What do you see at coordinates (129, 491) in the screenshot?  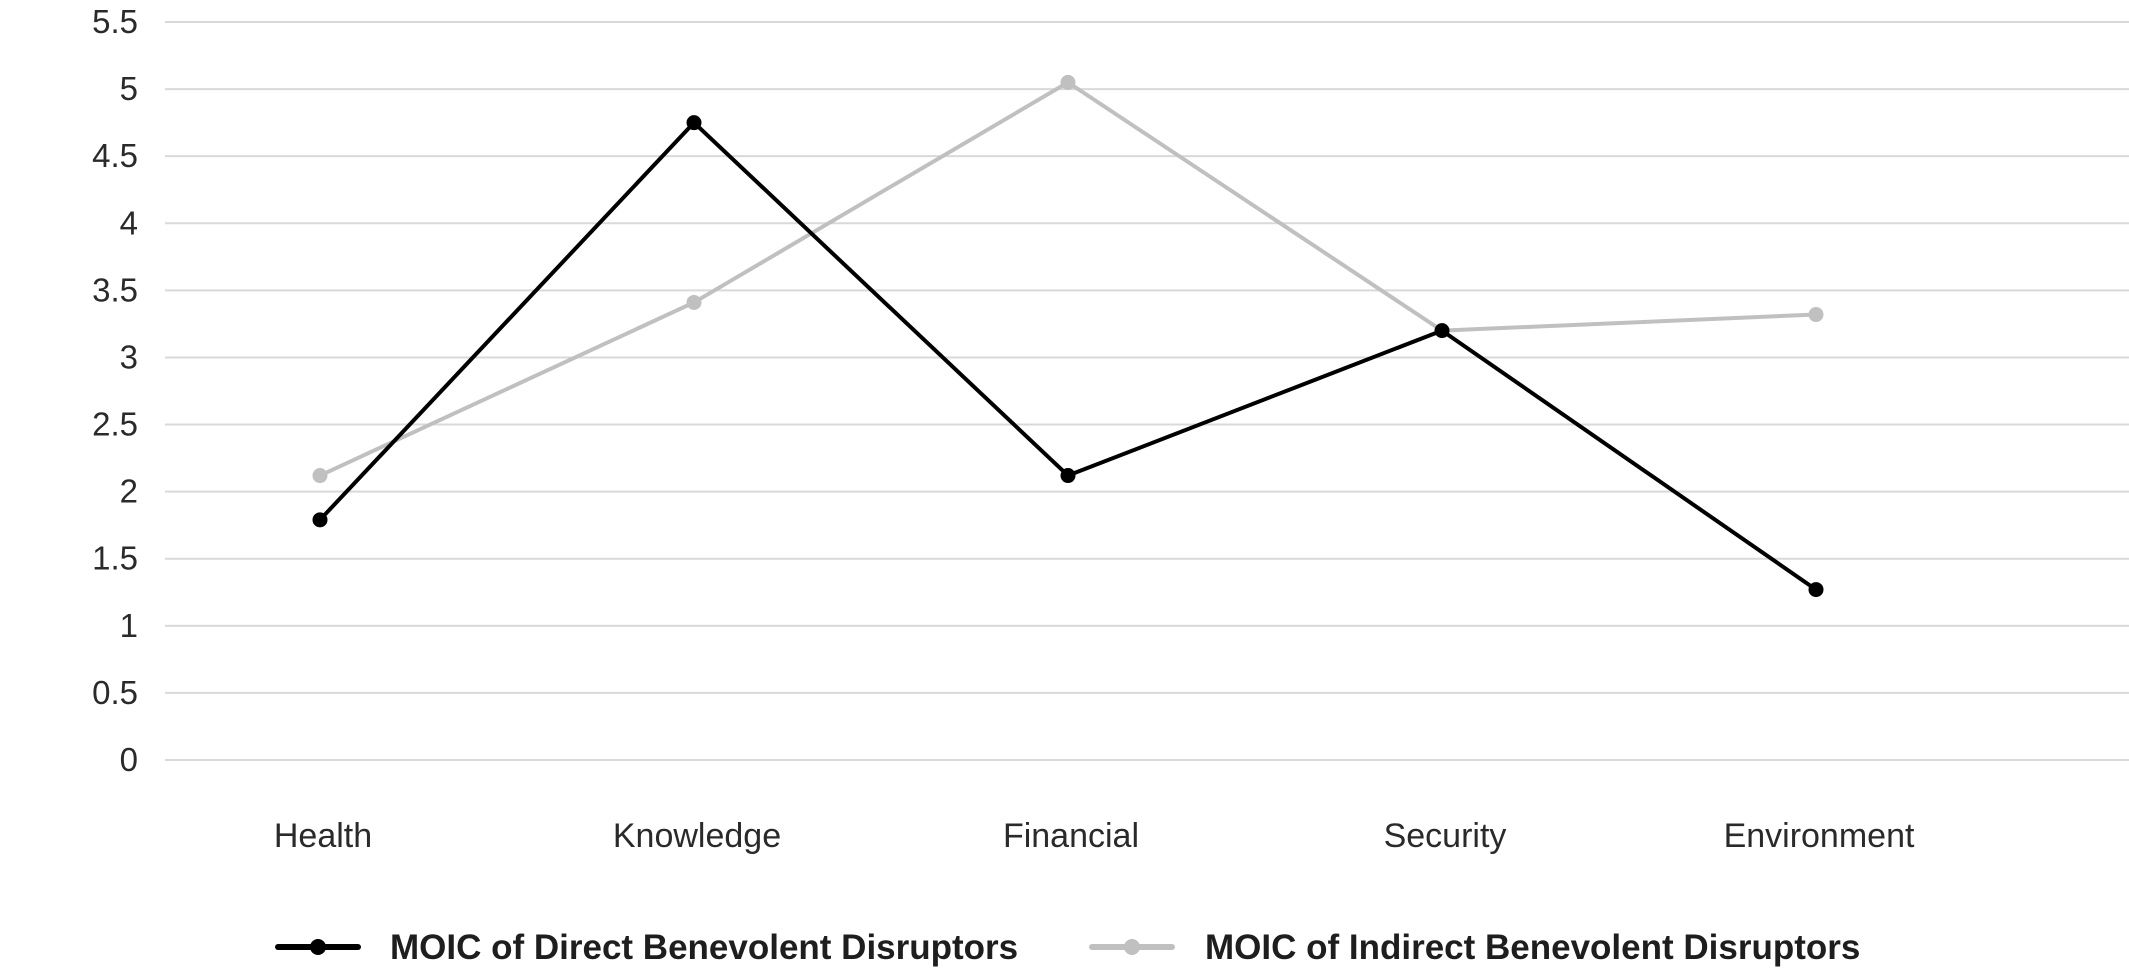 I see `y-tick-label: 2` at bounding box center [129, 491].